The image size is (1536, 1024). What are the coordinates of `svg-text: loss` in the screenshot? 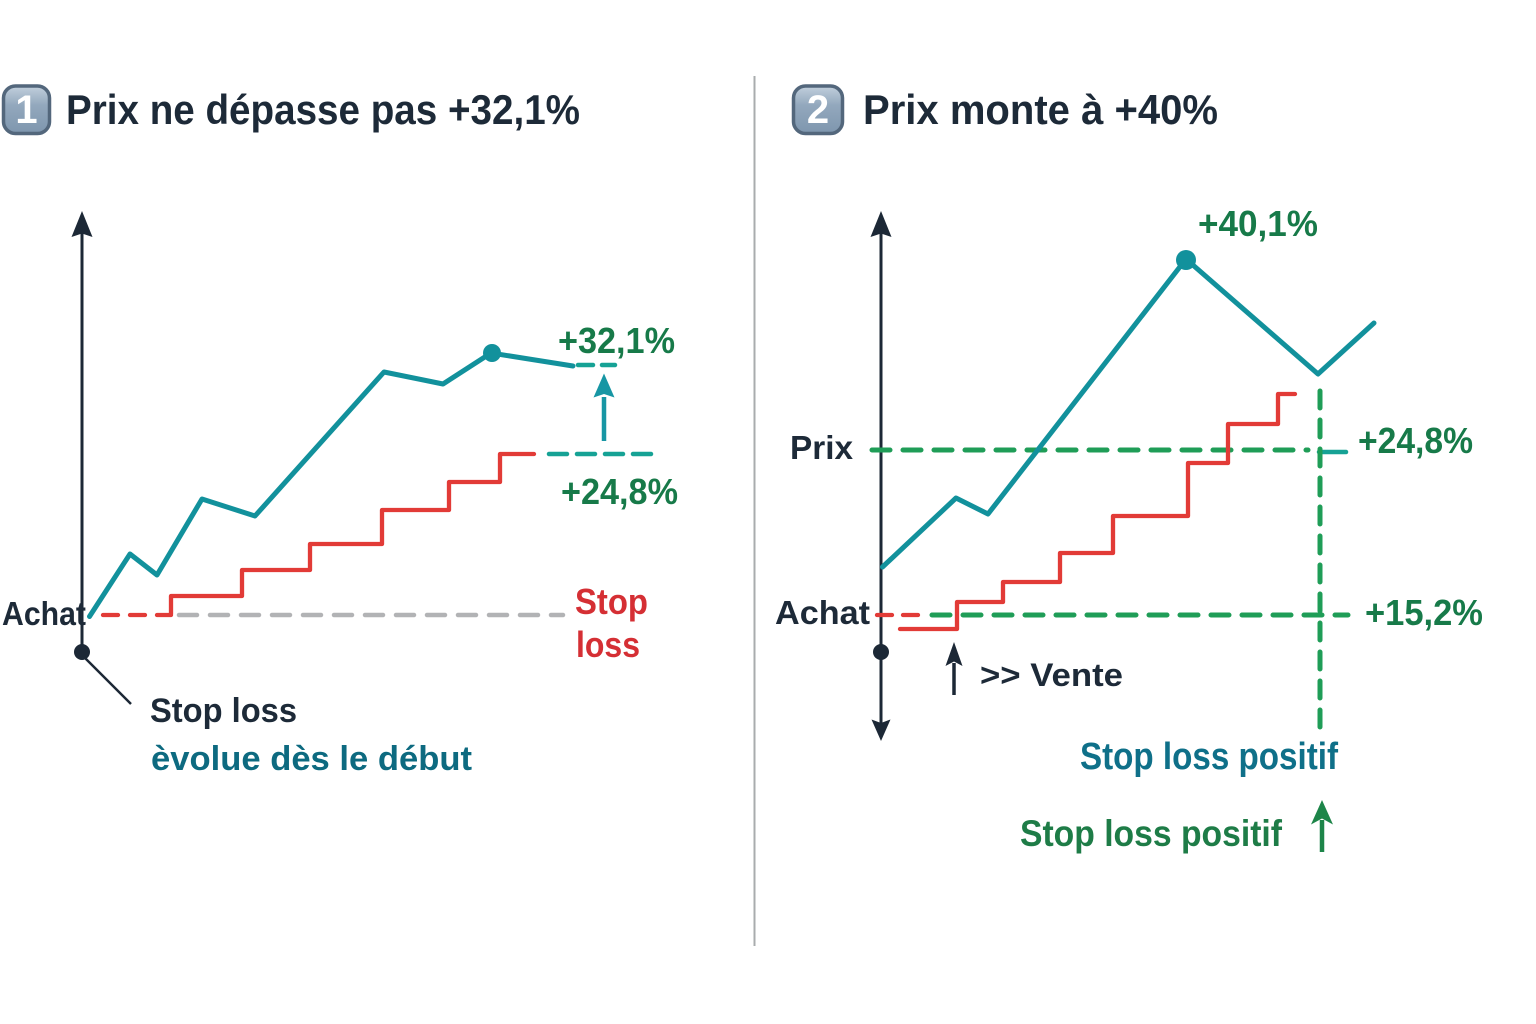 It's located at (608, 644).